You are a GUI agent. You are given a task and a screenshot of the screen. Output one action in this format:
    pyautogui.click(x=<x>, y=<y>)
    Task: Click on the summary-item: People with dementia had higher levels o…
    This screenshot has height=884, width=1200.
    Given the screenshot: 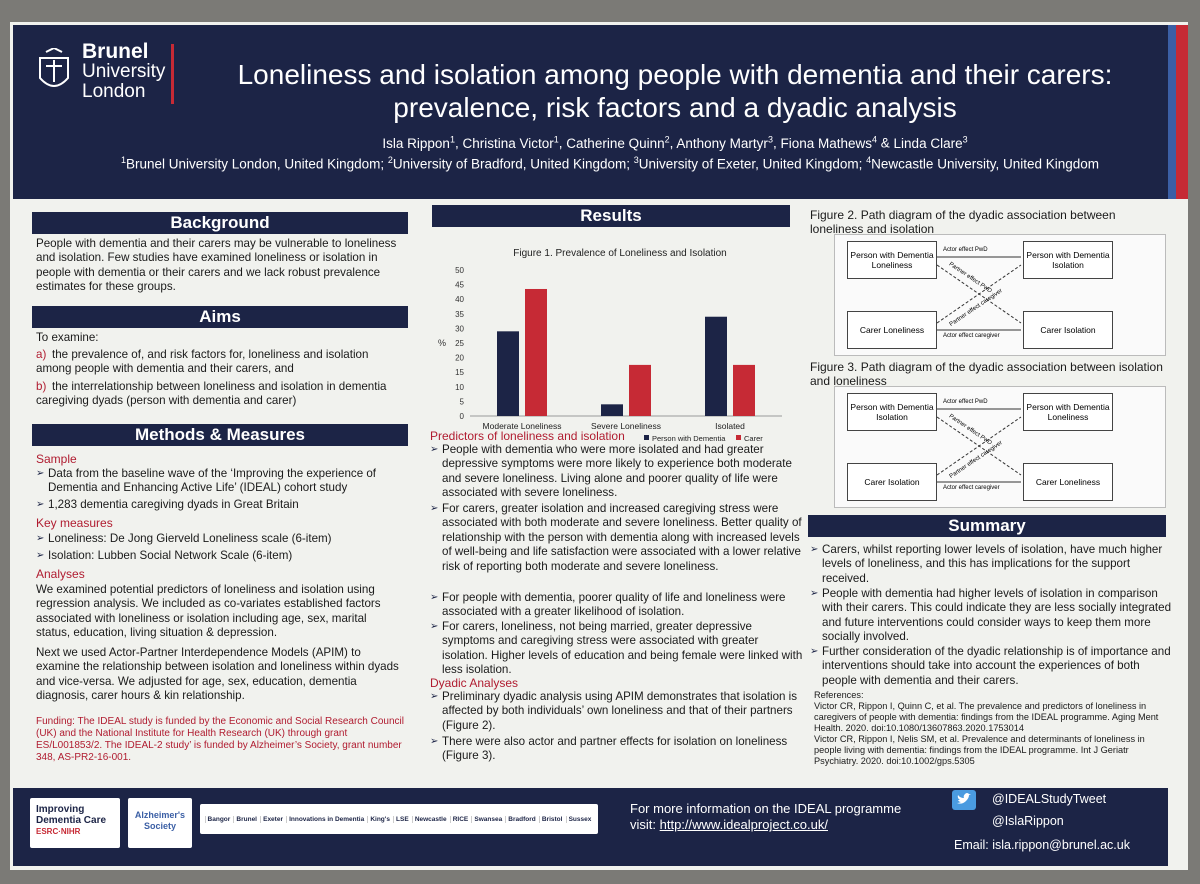 What is the action you would take?
    pyautogui.click(x=991, y=616)
    